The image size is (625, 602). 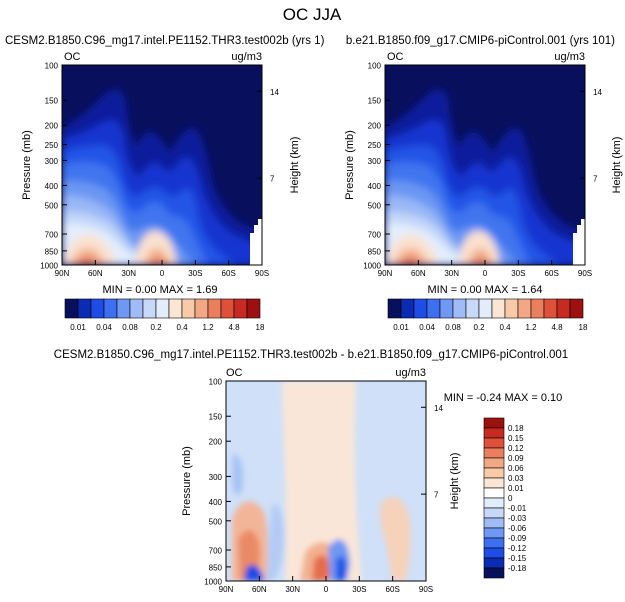 What do you see at coordinates (52, 186) in the screenshot?
I see `panel-a-ytick-label: 400` at bounding box center [52, 186].